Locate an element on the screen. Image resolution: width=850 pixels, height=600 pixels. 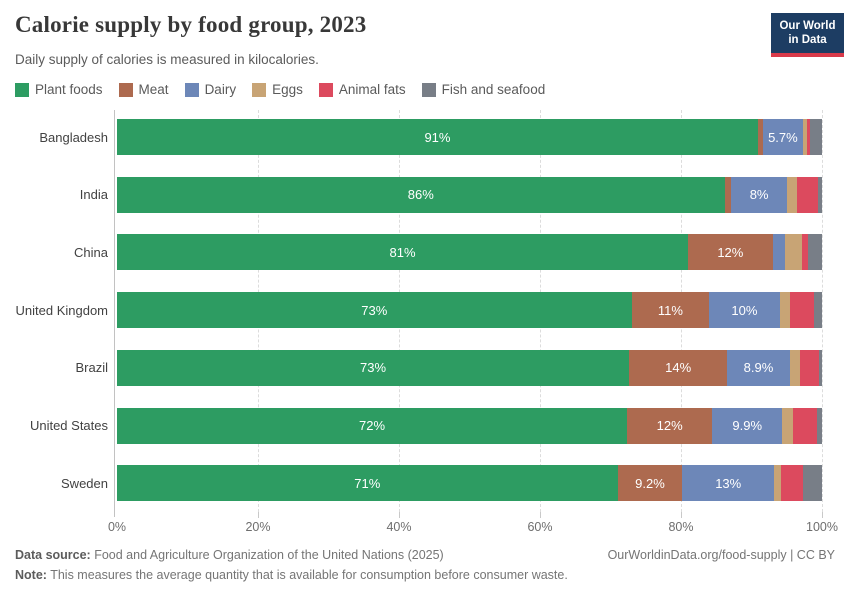
segment-value-label: 5.7% is located at coordinates (783, 137).